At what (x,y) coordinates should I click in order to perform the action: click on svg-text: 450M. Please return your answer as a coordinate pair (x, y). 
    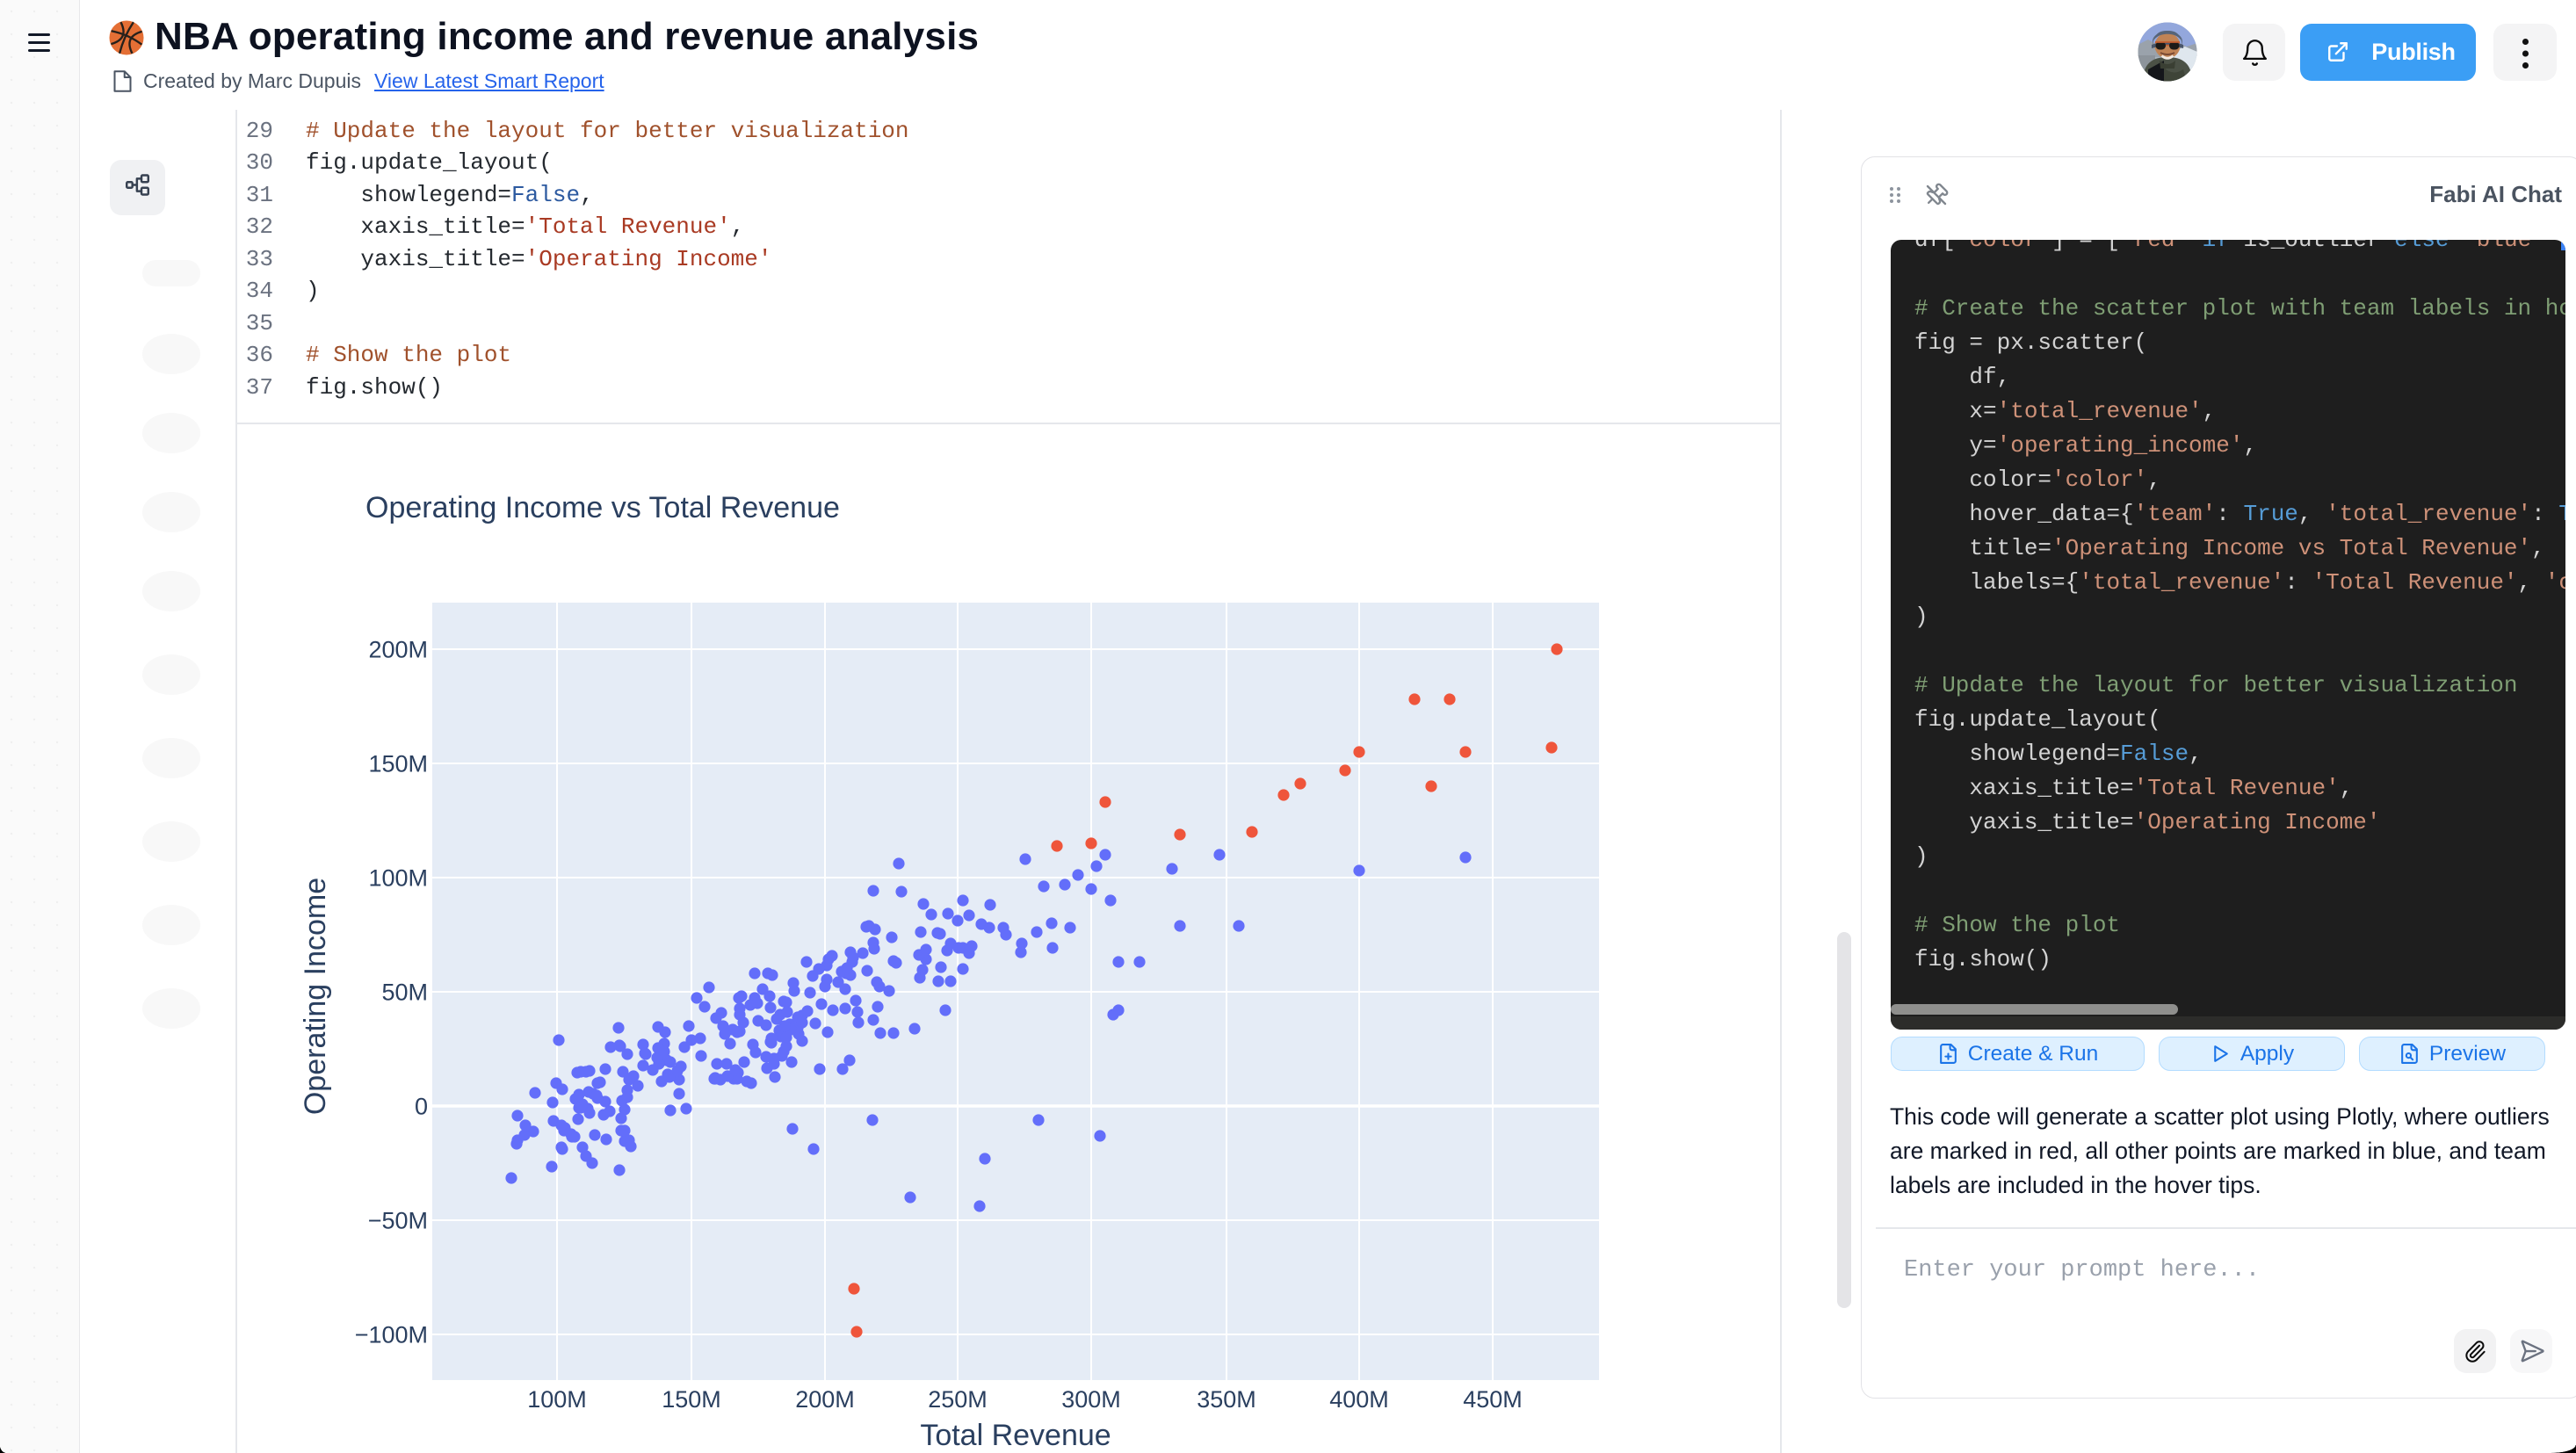
    Looking at the image, I should click on (1493, 1399).